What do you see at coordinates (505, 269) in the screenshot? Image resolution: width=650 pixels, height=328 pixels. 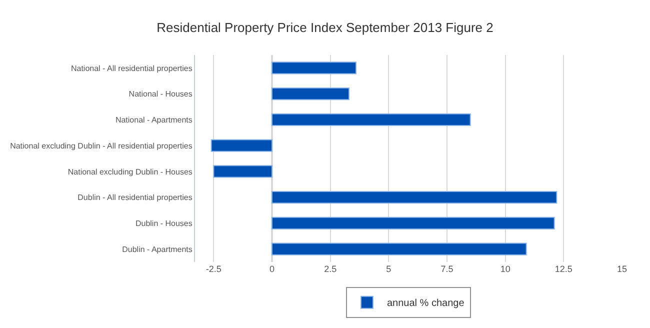 I see `x-tick-label: 10` at bounding box center [505, 269].